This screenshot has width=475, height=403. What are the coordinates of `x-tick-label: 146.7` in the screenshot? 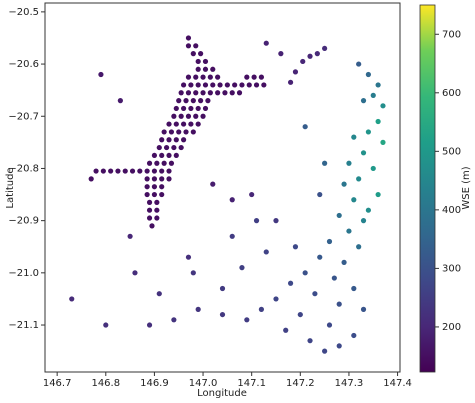 It's located at (57, 383).